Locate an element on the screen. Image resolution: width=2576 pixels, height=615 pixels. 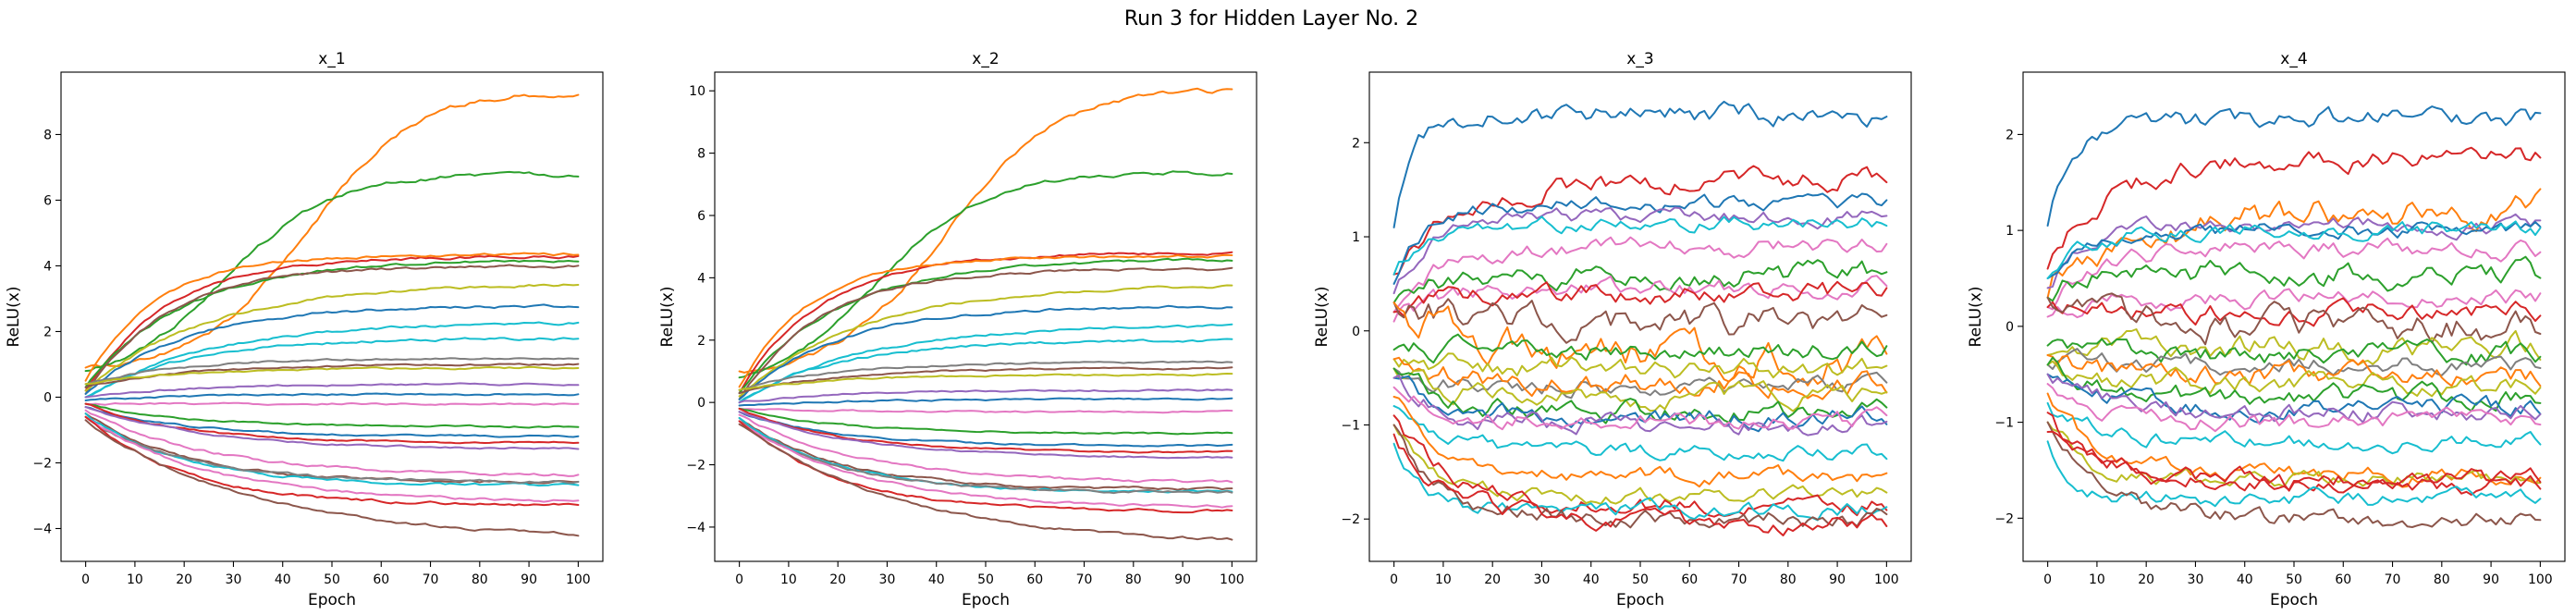
x-tick-label: 10 is located at coordinates (1444, 579).